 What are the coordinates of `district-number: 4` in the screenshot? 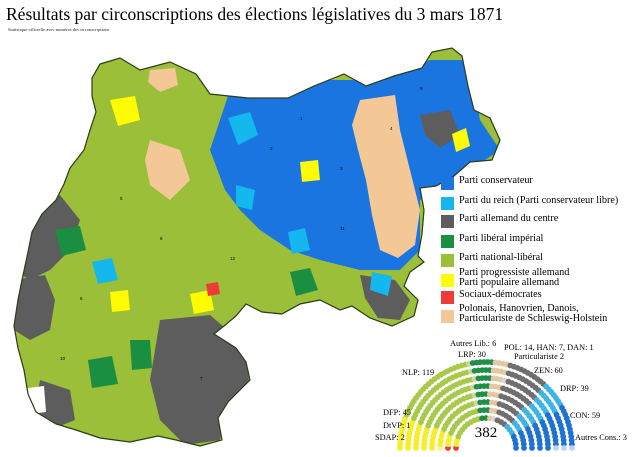 It's located at (391, 128).